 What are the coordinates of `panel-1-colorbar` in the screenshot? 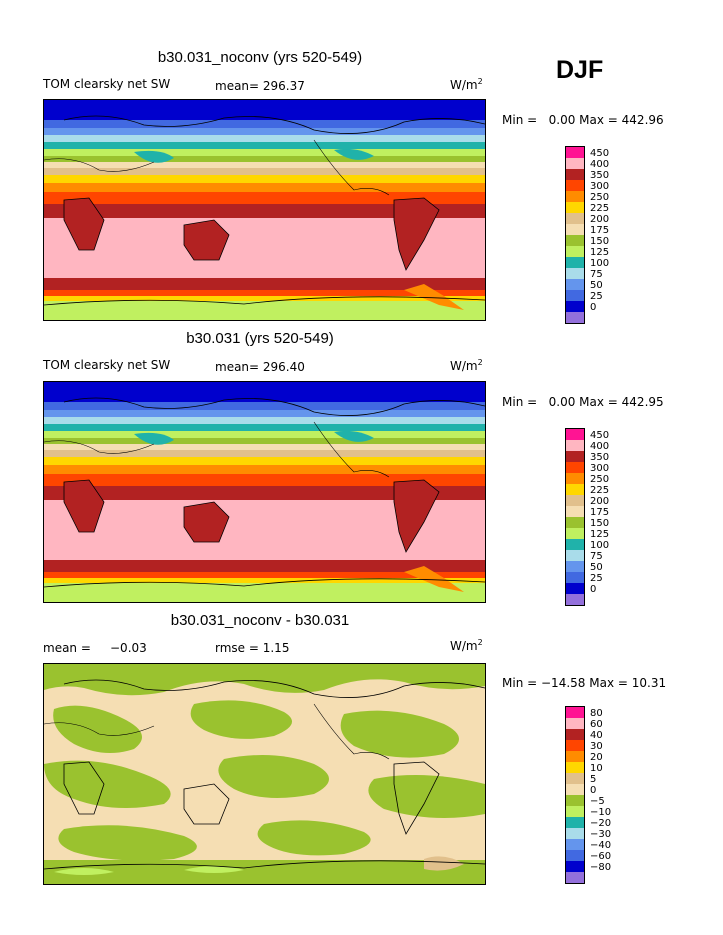 It's located at (575, 235).